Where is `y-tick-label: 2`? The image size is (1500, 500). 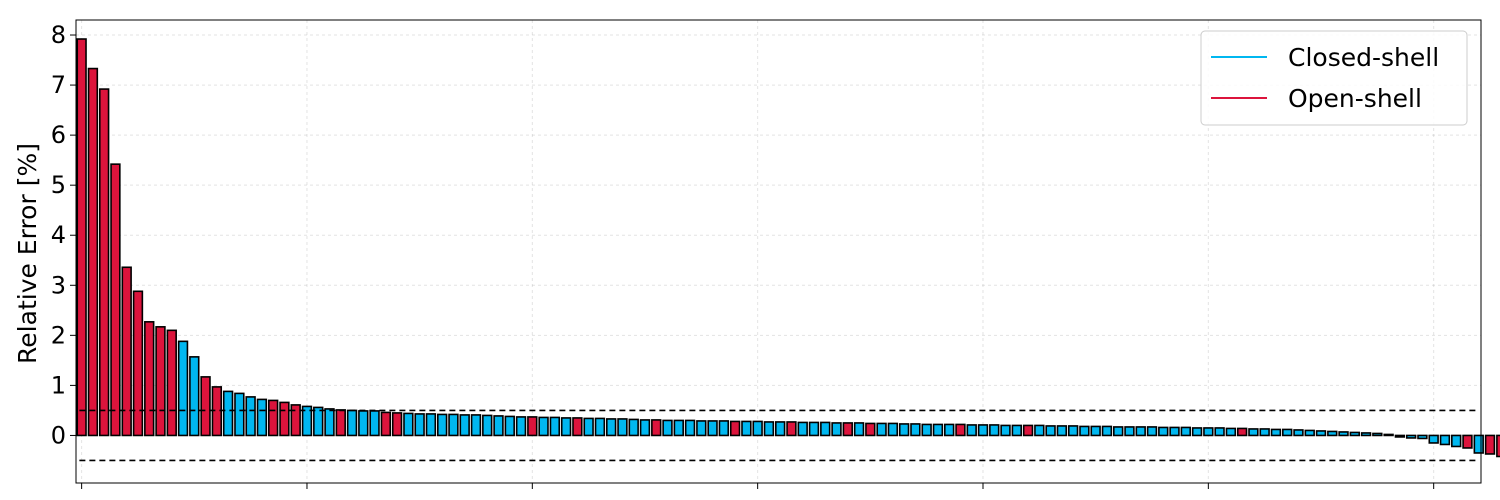 y-tick-label: 2 is located at coordinates (58, 335).